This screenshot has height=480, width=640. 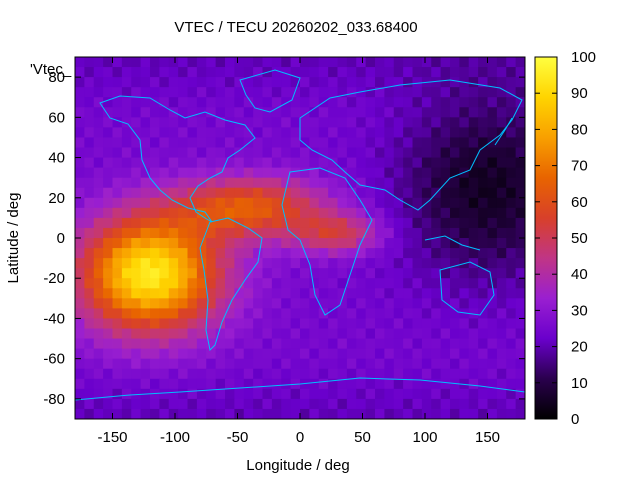 I want to click on coast-japan, so click(x=503, y=131).